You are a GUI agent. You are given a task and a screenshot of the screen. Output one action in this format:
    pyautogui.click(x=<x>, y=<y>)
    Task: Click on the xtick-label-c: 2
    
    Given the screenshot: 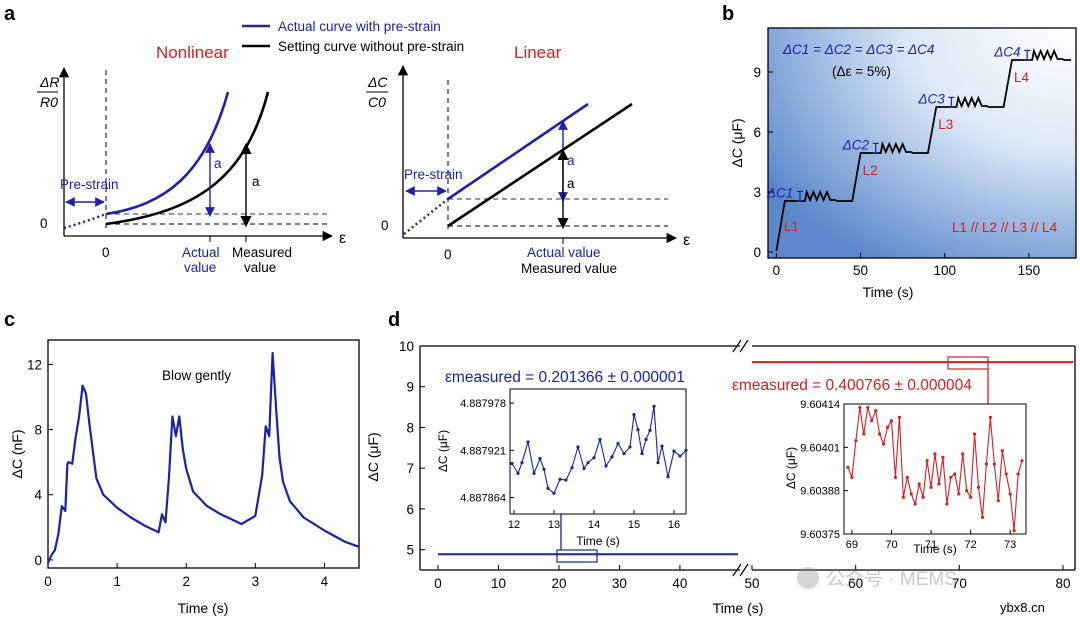 What is the action you would take?
    pyautogui.click(x=186, y=581)
    